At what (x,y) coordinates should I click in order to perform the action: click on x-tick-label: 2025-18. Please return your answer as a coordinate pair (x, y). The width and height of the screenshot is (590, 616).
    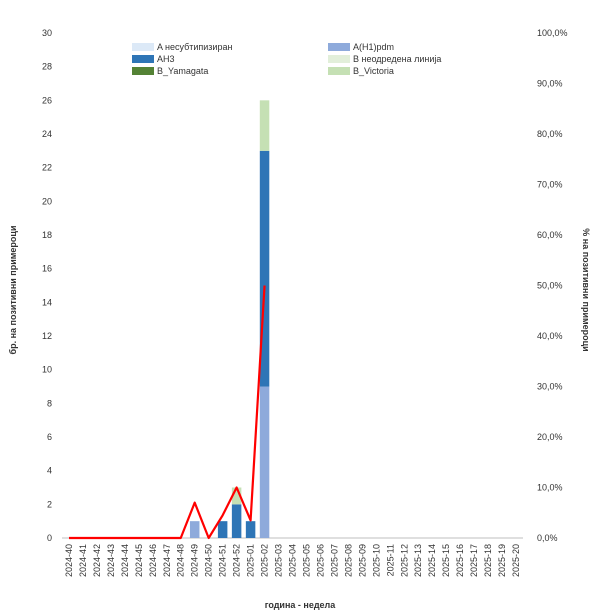
    Looking at the image, I should click on (488, 560).